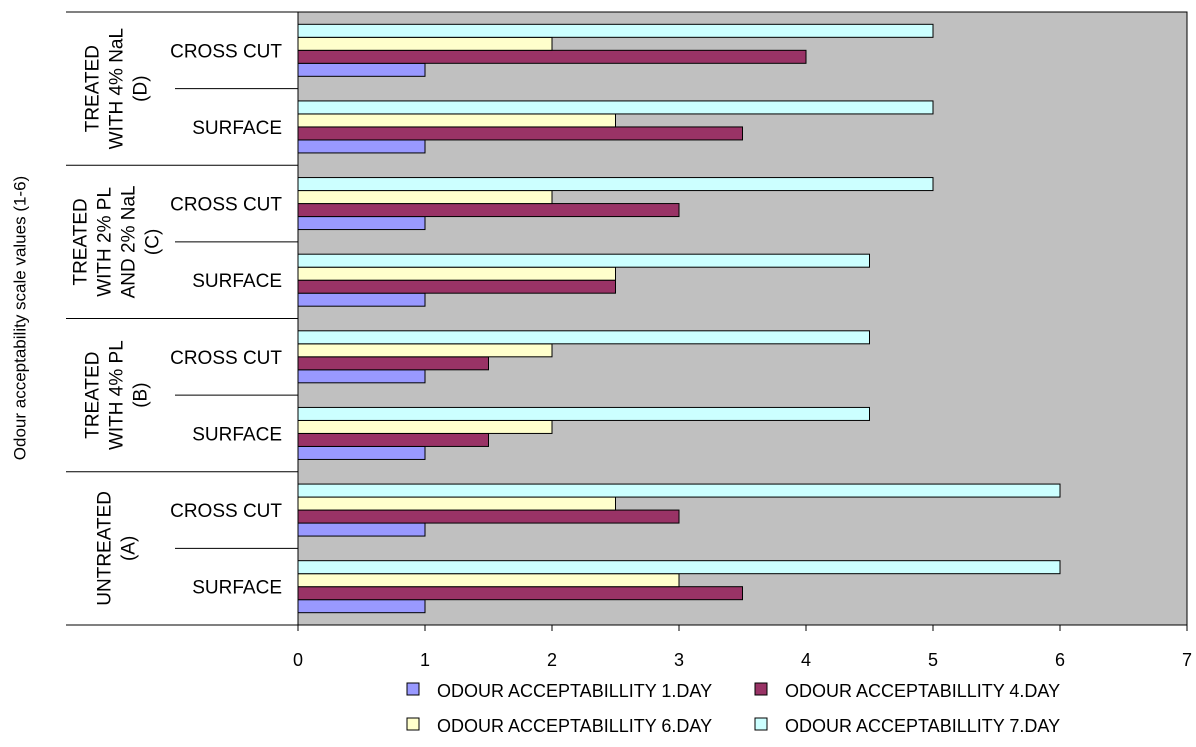  I want to click on x-tick-label: 7, so click(1187, 660).